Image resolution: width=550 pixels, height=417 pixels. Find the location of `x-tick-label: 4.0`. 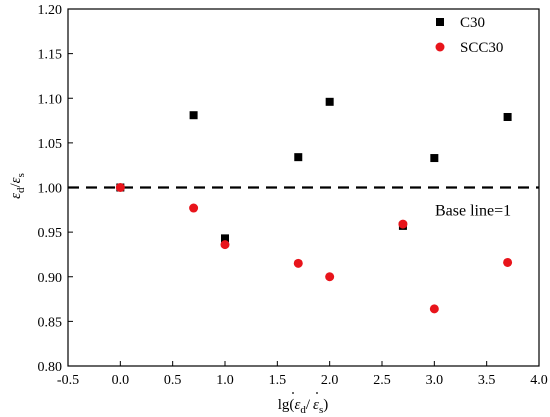

x-tick-label: 4.0 is located at coordinates (539, 380).